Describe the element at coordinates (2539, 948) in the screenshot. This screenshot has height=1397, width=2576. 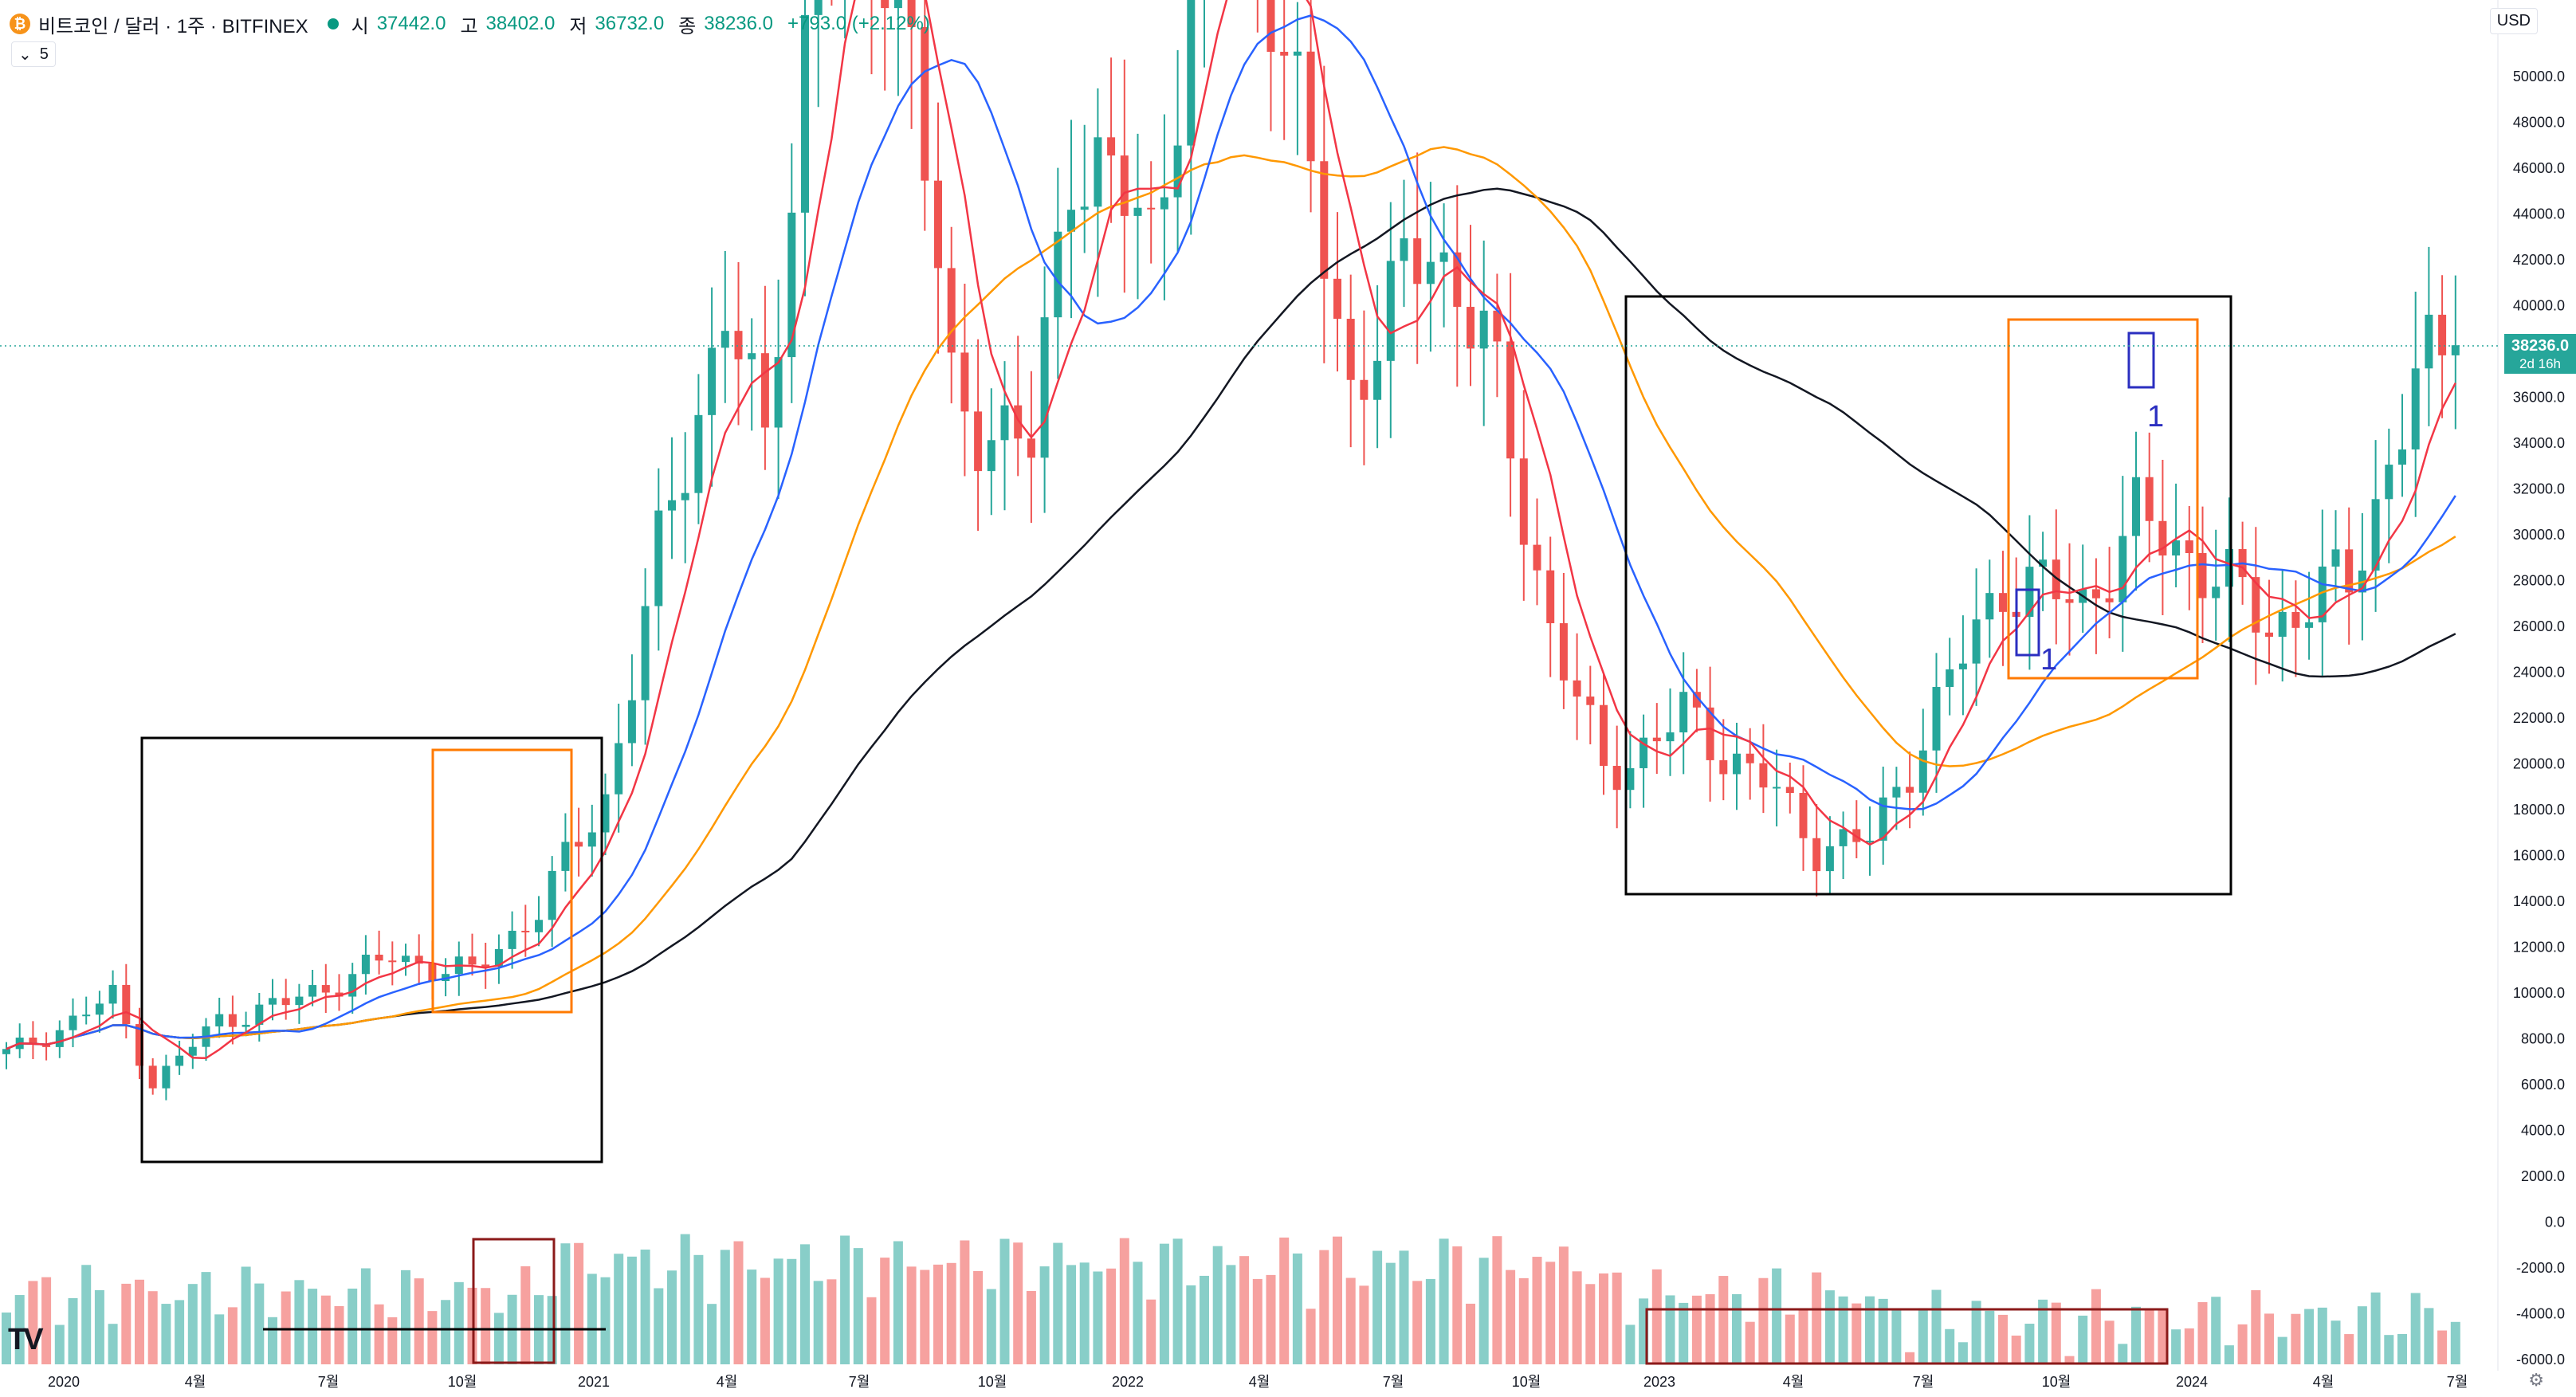
I see `price-tick-label: 12000.0` at that location.